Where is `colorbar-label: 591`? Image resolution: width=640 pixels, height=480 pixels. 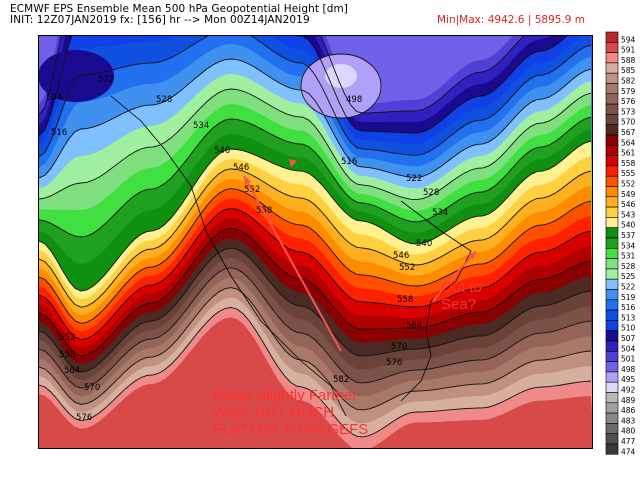
colorbar-label: 591 is located at coordinates (628, 50).